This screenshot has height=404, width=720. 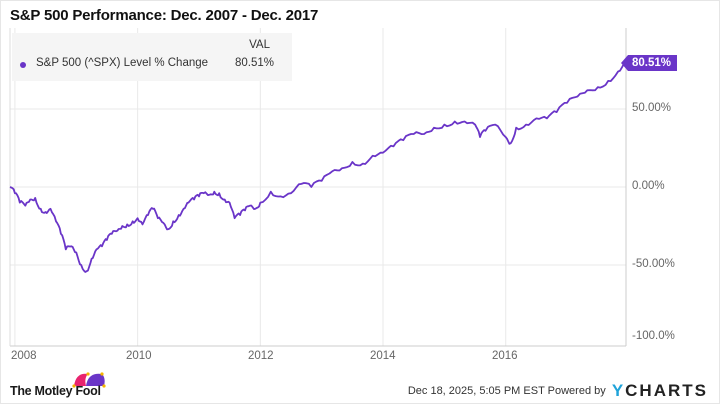 What do you see at coordinates (122, 63) in the screenshot?
I see `legend-series-name: S&P 500 (^SPX) Level % Change` at bounding box center [122, 63].